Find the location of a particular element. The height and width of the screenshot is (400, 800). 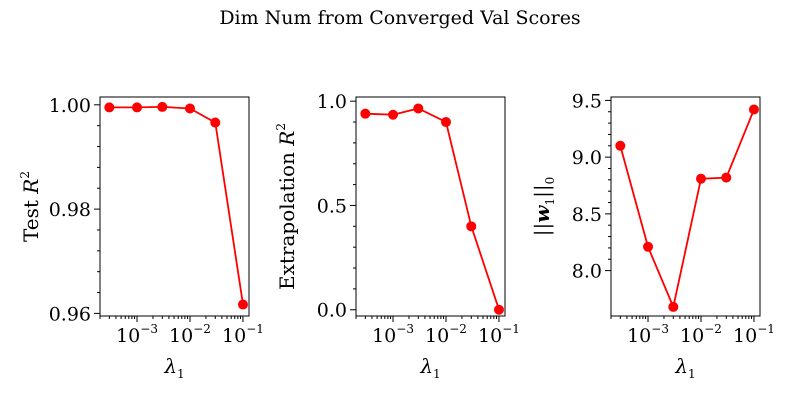

y-tick-label: 8.0 is located at coordinates (587, 272).